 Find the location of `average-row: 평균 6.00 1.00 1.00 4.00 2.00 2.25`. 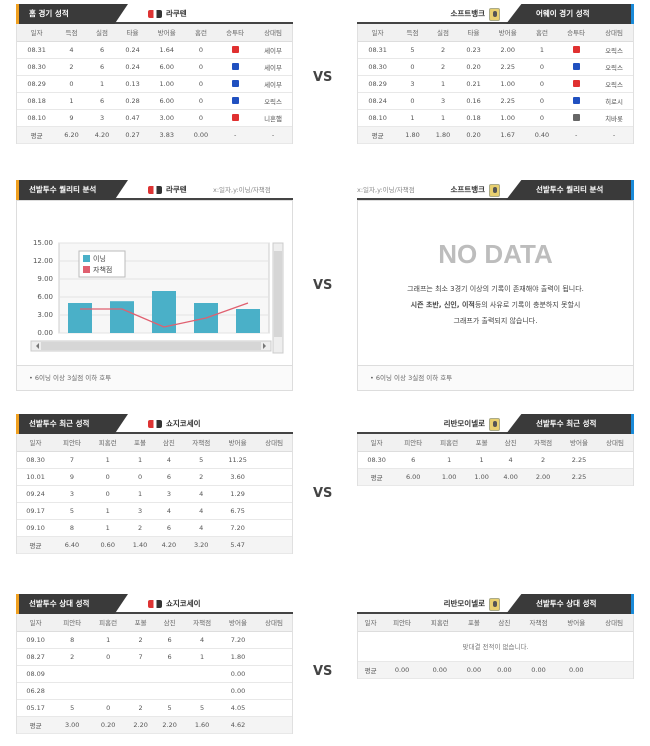

average-row: 평균 6.00 1.00 1.00 4.00 2.00 2.25 is located at coordinates (495, 477).